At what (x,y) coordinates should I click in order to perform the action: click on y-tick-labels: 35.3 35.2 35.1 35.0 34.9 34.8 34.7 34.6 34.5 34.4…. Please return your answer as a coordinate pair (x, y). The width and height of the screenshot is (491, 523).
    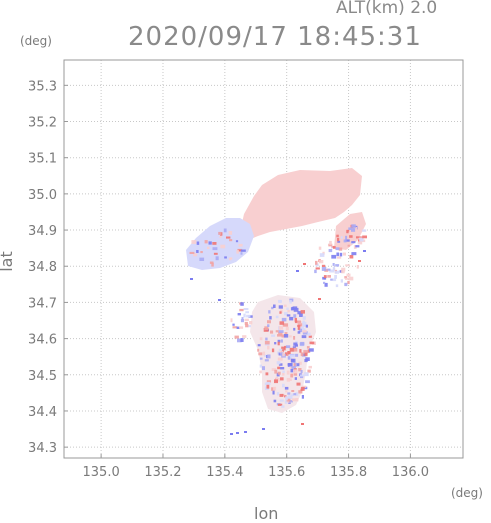
    Looking at the image, I should click on (42, 267).